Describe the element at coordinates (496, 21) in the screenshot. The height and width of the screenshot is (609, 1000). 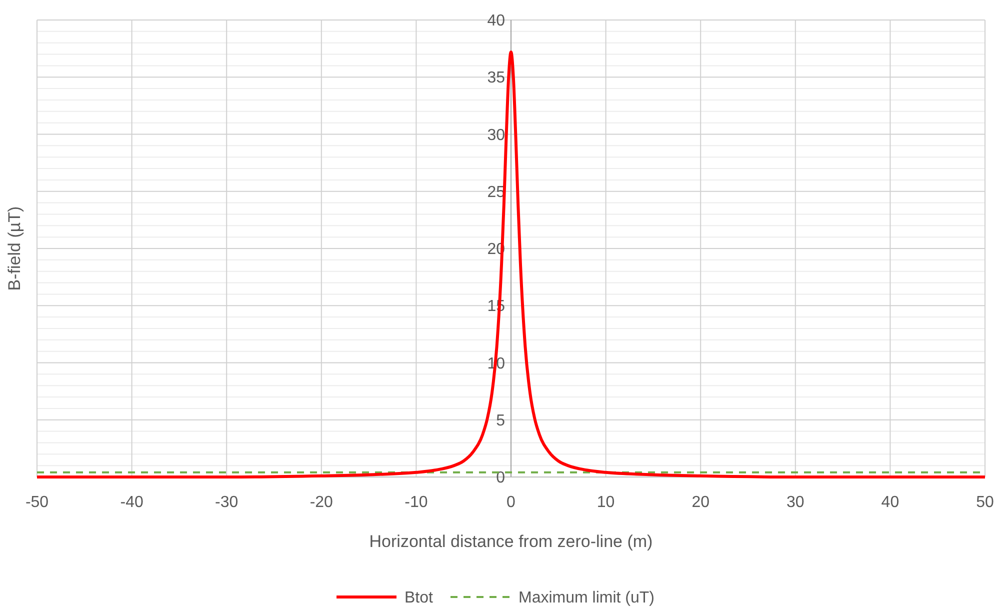
I see `y-tick-label: 40` at that location.